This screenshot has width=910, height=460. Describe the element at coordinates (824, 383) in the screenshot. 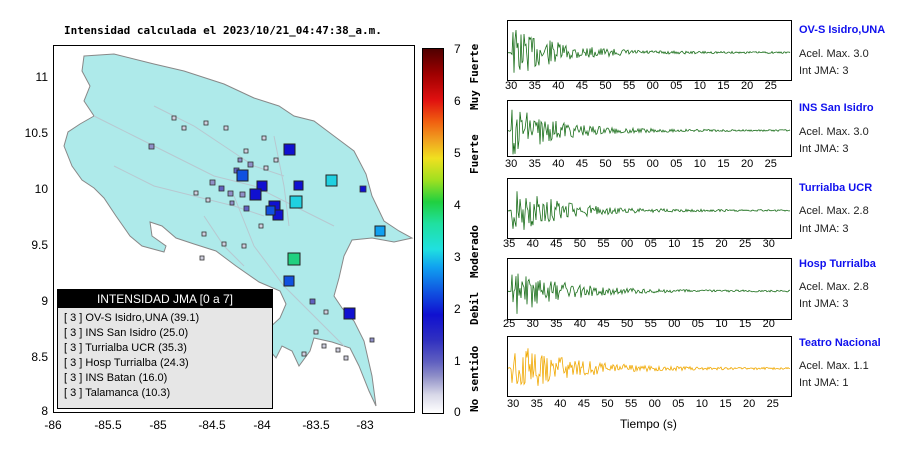

I see `station-jma: Int JMA: 1` at that location.